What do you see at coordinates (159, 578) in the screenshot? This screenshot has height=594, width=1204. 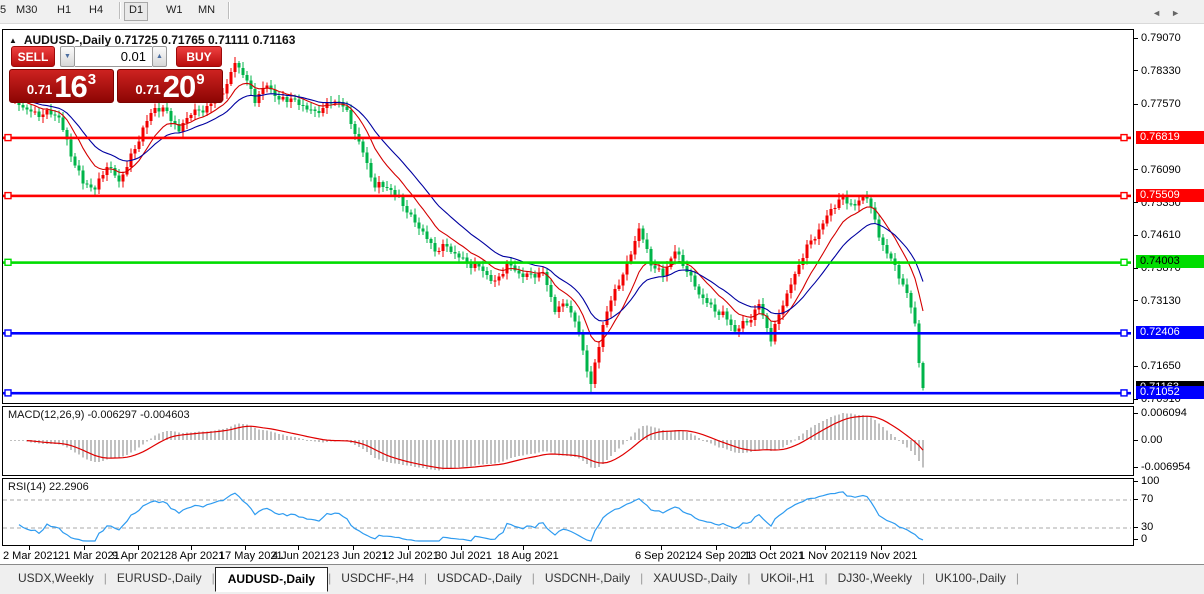 I see `chart-tab-eurusd-daily: EURUSD-,Daily` at bounding box center [159, 578].